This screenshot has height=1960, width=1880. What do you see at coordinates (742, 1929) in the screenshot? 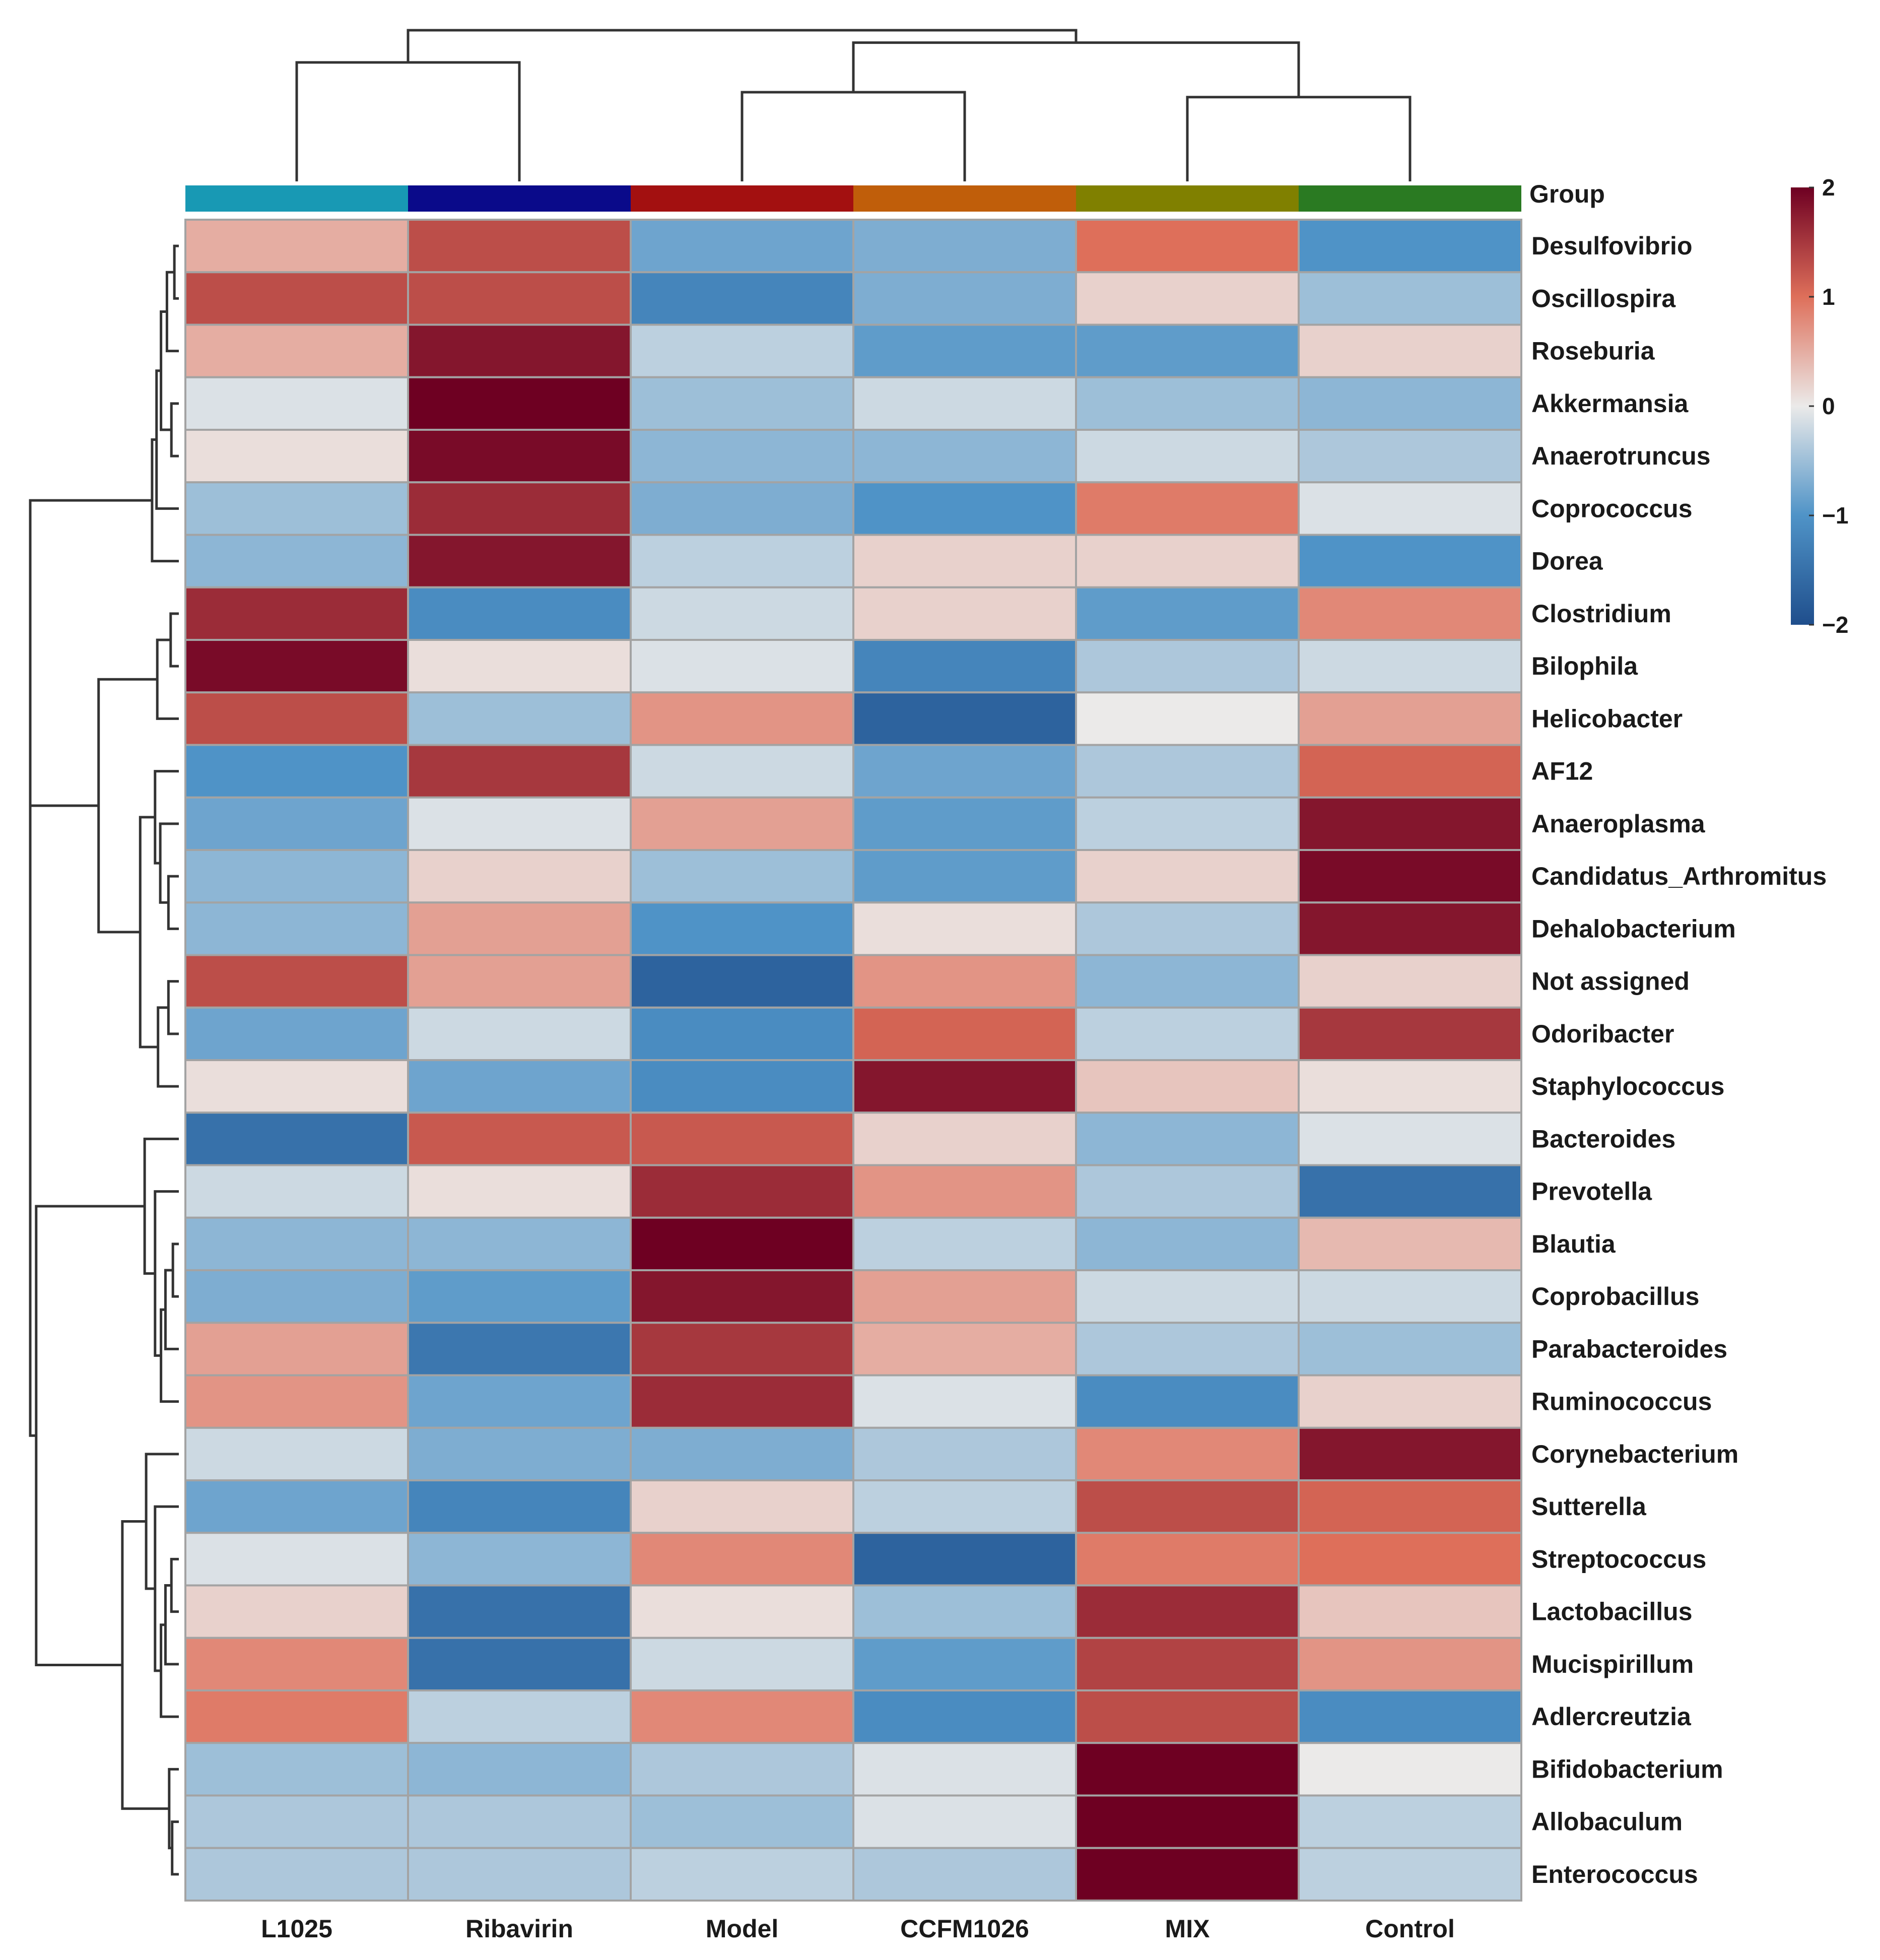
I see `column-label: Model` at bounding box center [742, 1929].